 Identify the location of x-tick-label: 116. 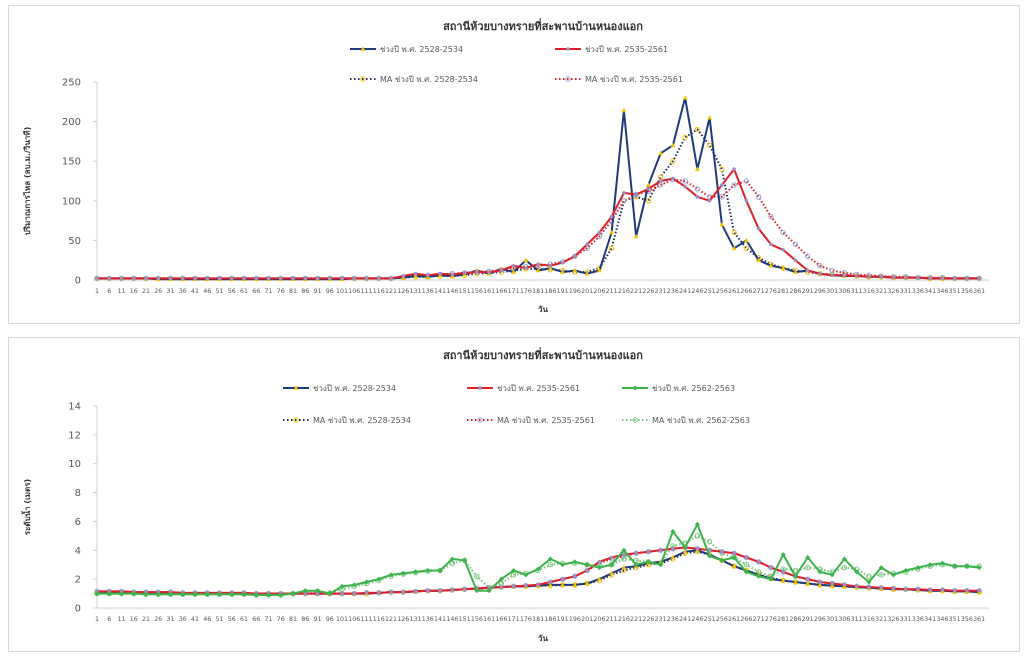
(379, 291).